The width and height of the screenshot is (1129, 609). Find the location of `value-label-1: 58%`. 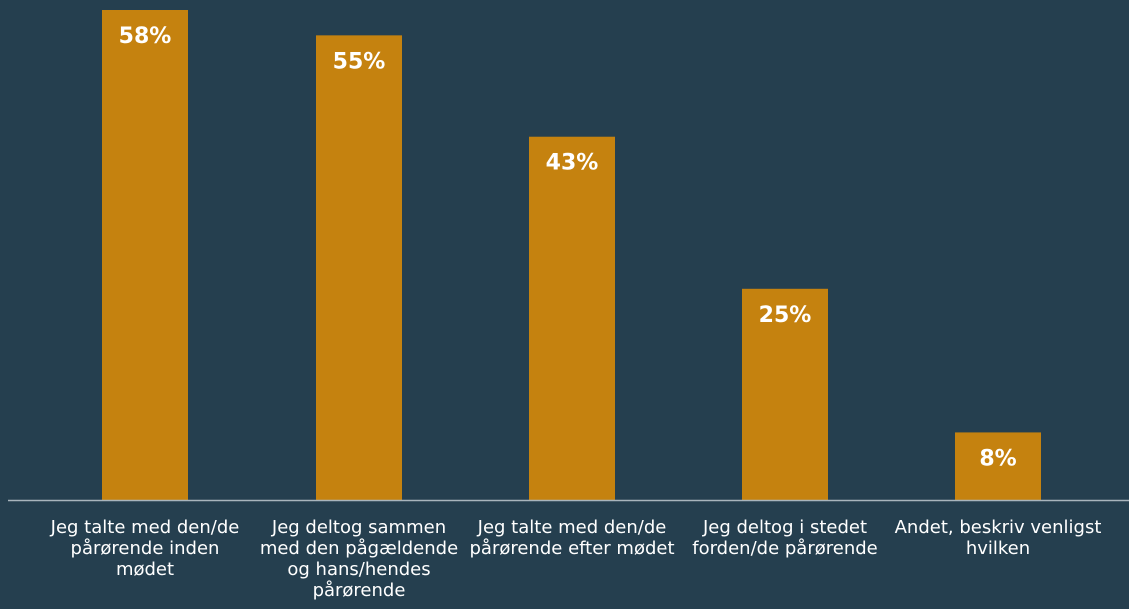

value-label-1: 58% is located at coordinates (145, 36).